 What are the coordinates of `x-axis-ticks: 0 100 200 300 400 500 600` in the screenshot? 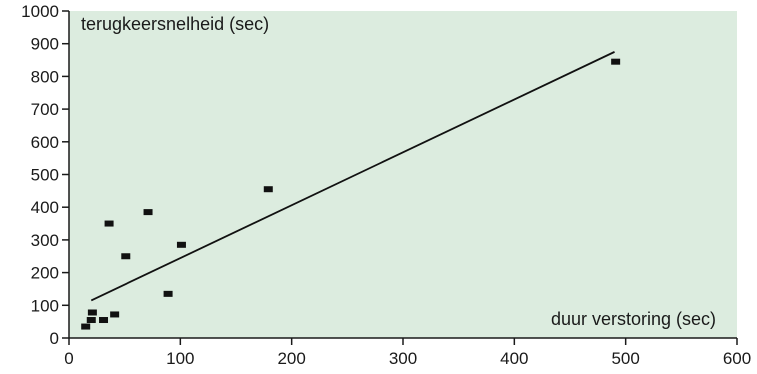 It's located at (407, 353).